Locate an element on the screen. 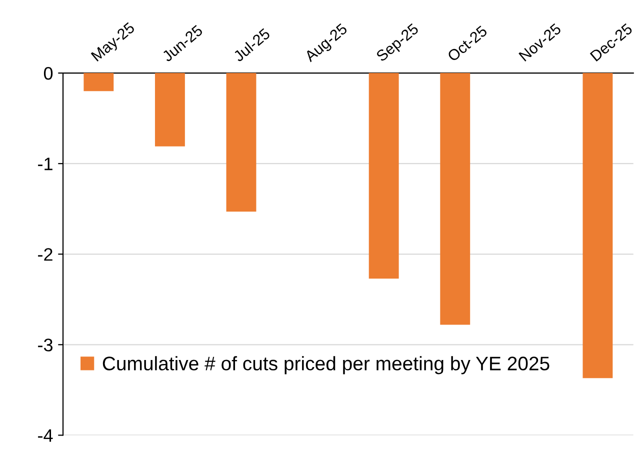 The width and height of the screenshot is (643, 451). y-tick-label: -2 is located at coordinates (45, 254).